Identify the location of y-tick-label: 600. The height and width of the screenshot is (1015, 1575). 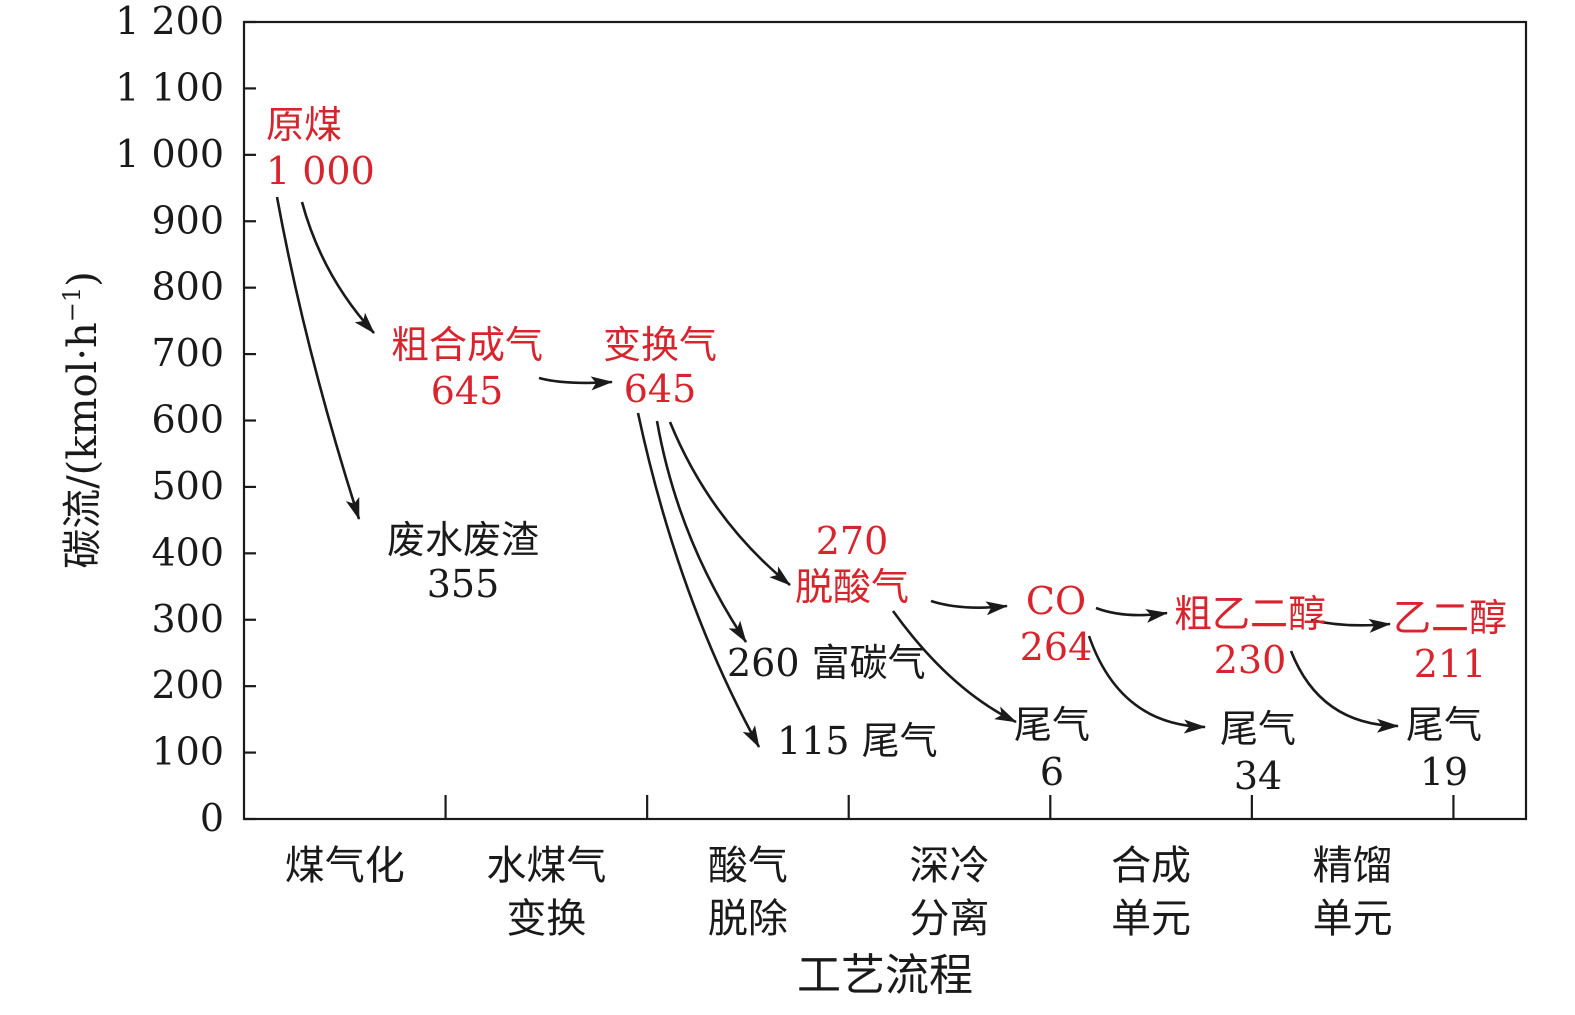
(187, 420).